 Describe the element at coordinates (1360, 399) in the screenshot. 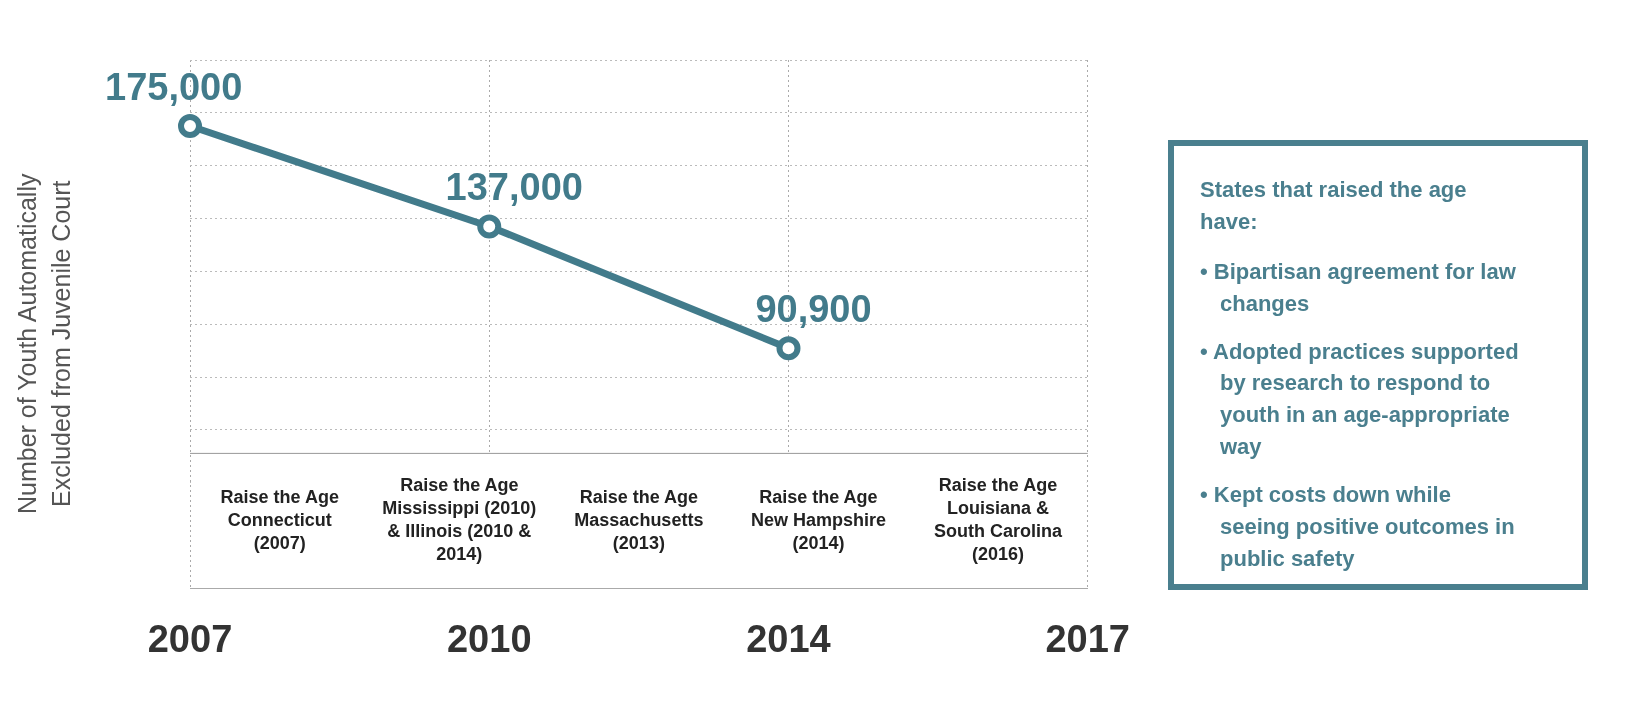

I see `text: • Adopted practices supported by research to respond to youth in an age-appropriate way` at that location.